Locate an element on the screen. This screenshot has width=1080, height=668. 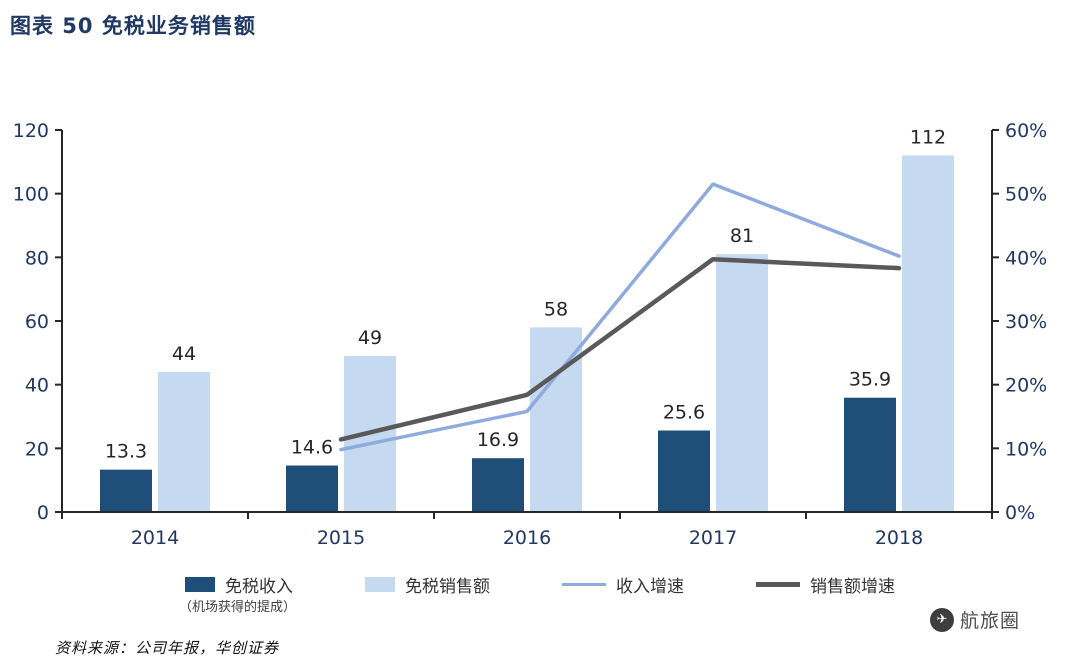
left-tick-label: 0 is located at coordinates (43, 513).